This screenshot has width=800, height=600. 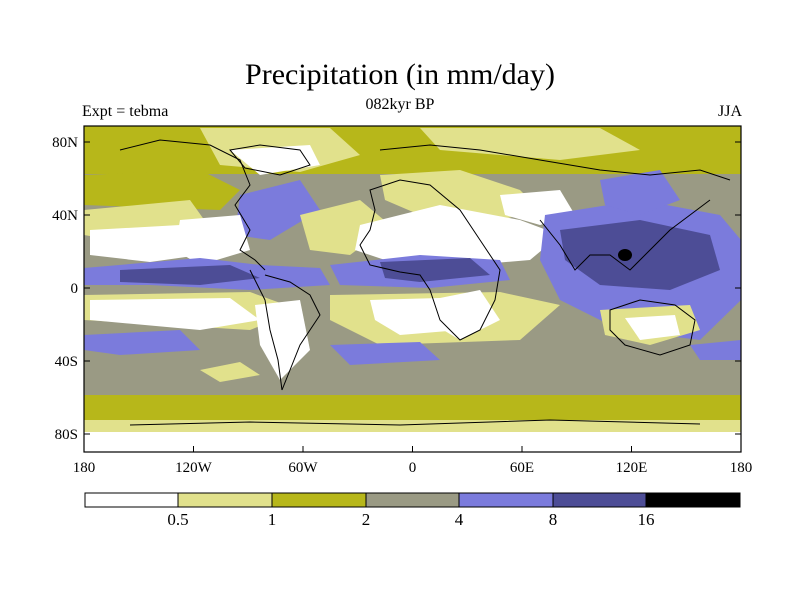 I want to click on x-tick-60e: 60E, so click(x=522, y=468).